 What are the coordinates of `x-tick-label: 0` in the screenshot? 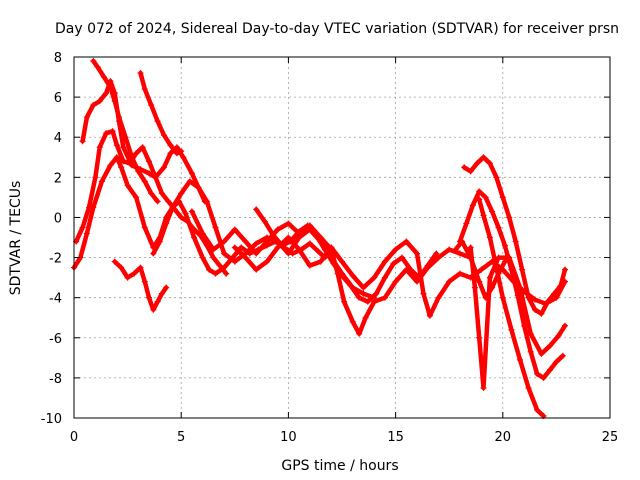 It's located at (74, 437).